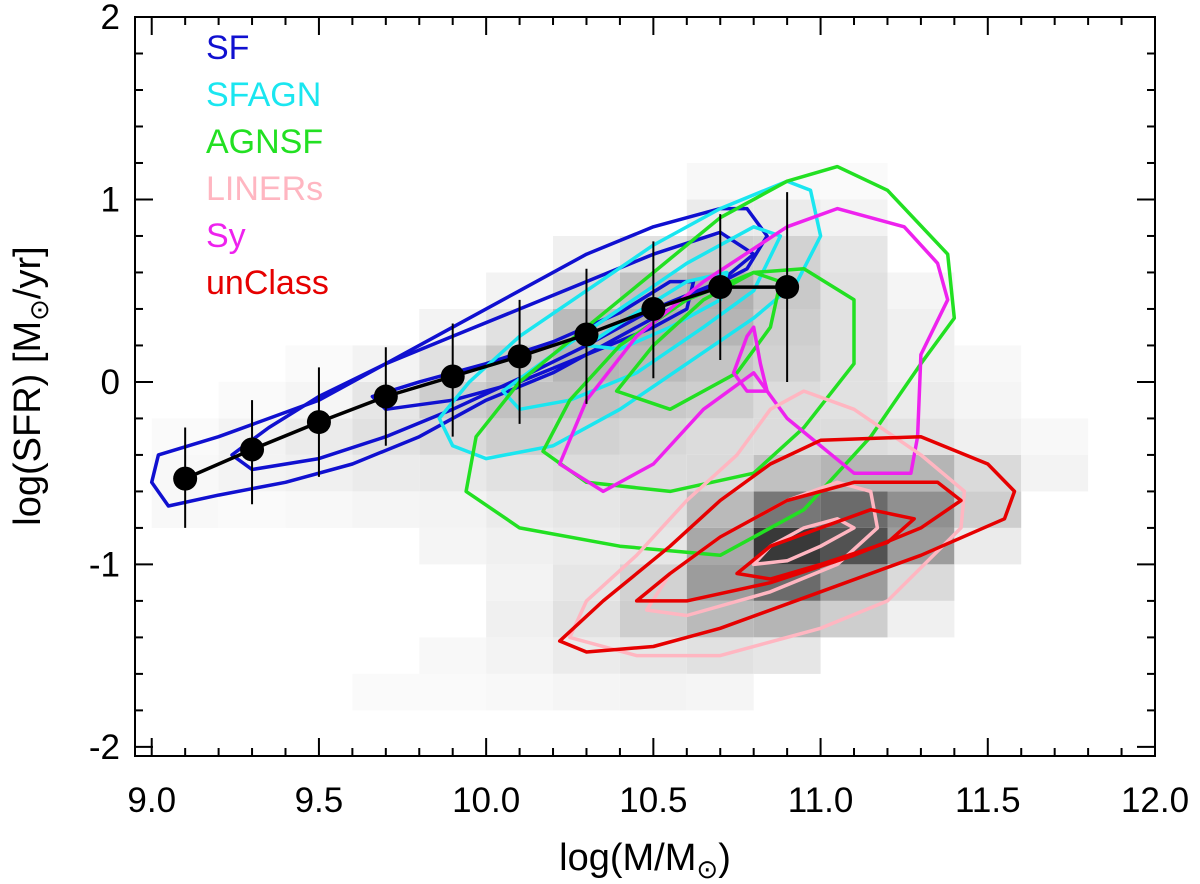  What do you see at coordinates (267, 165) in the screenshot?
I see `legend: SF SFAGN AGNSF LINERs Sy unClass` at bounding box center [267, 165].